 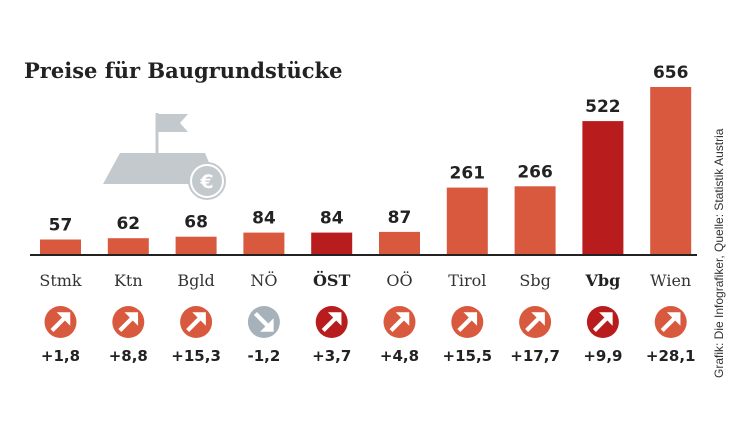 What do you see at coordinates (128, 280) in the screenshot?
I see `category-label-ktn: Ktn` at bounding box center [128, 280].